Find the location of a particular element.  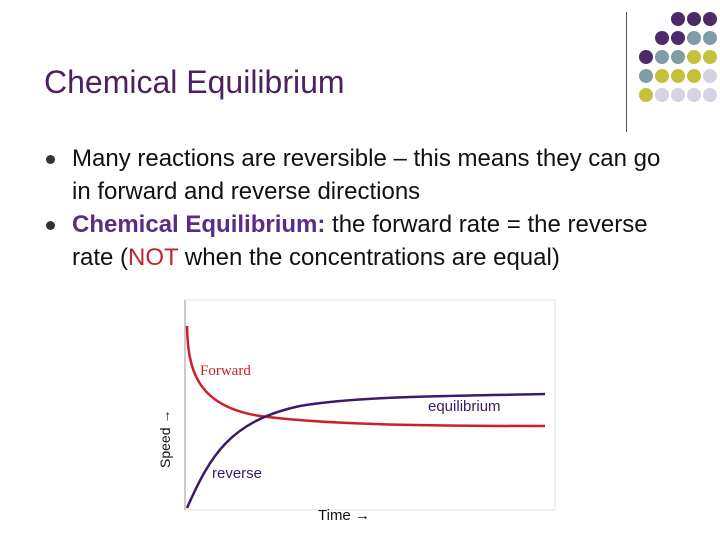

x-axis-label: Time → is located at coordinates (344, 515).